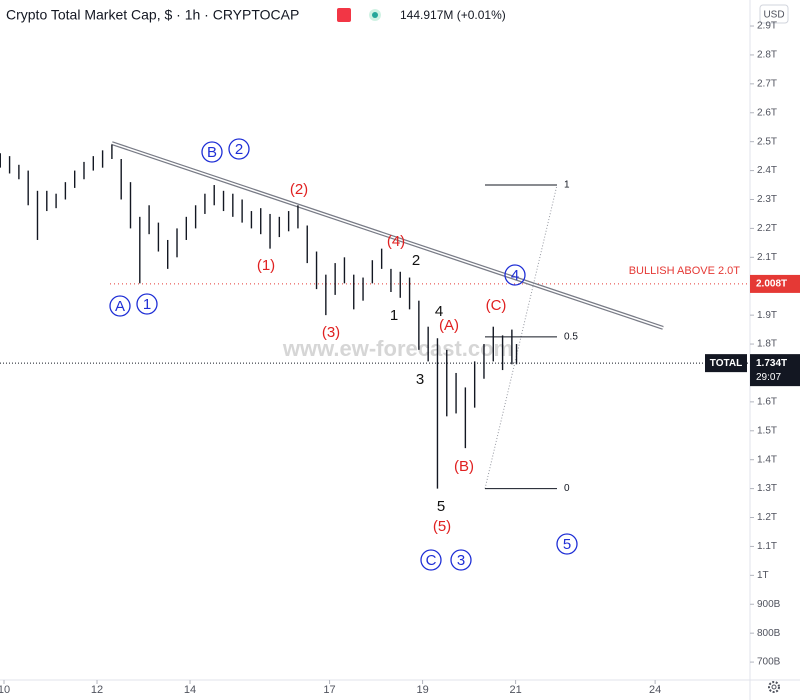  Describe the element at coordinates (767, 257) in the screenshot. I see `y-tick-label: 2.1T` at that location.